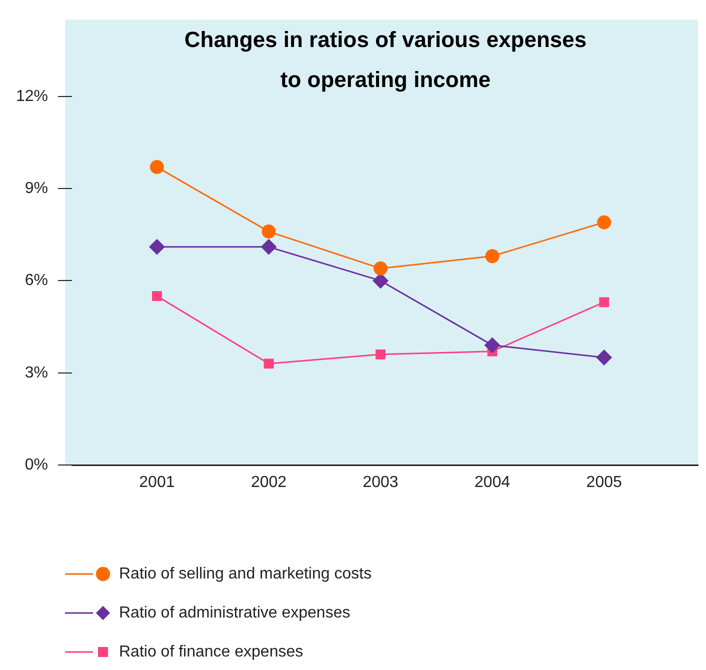  I want to click on x-tick-label: 2005, so click(604, 483).